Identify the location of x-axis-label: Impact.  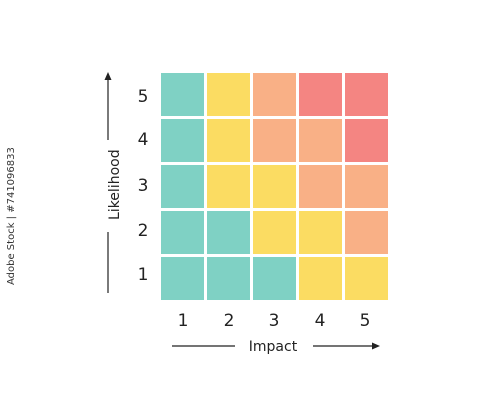
(273, 347).